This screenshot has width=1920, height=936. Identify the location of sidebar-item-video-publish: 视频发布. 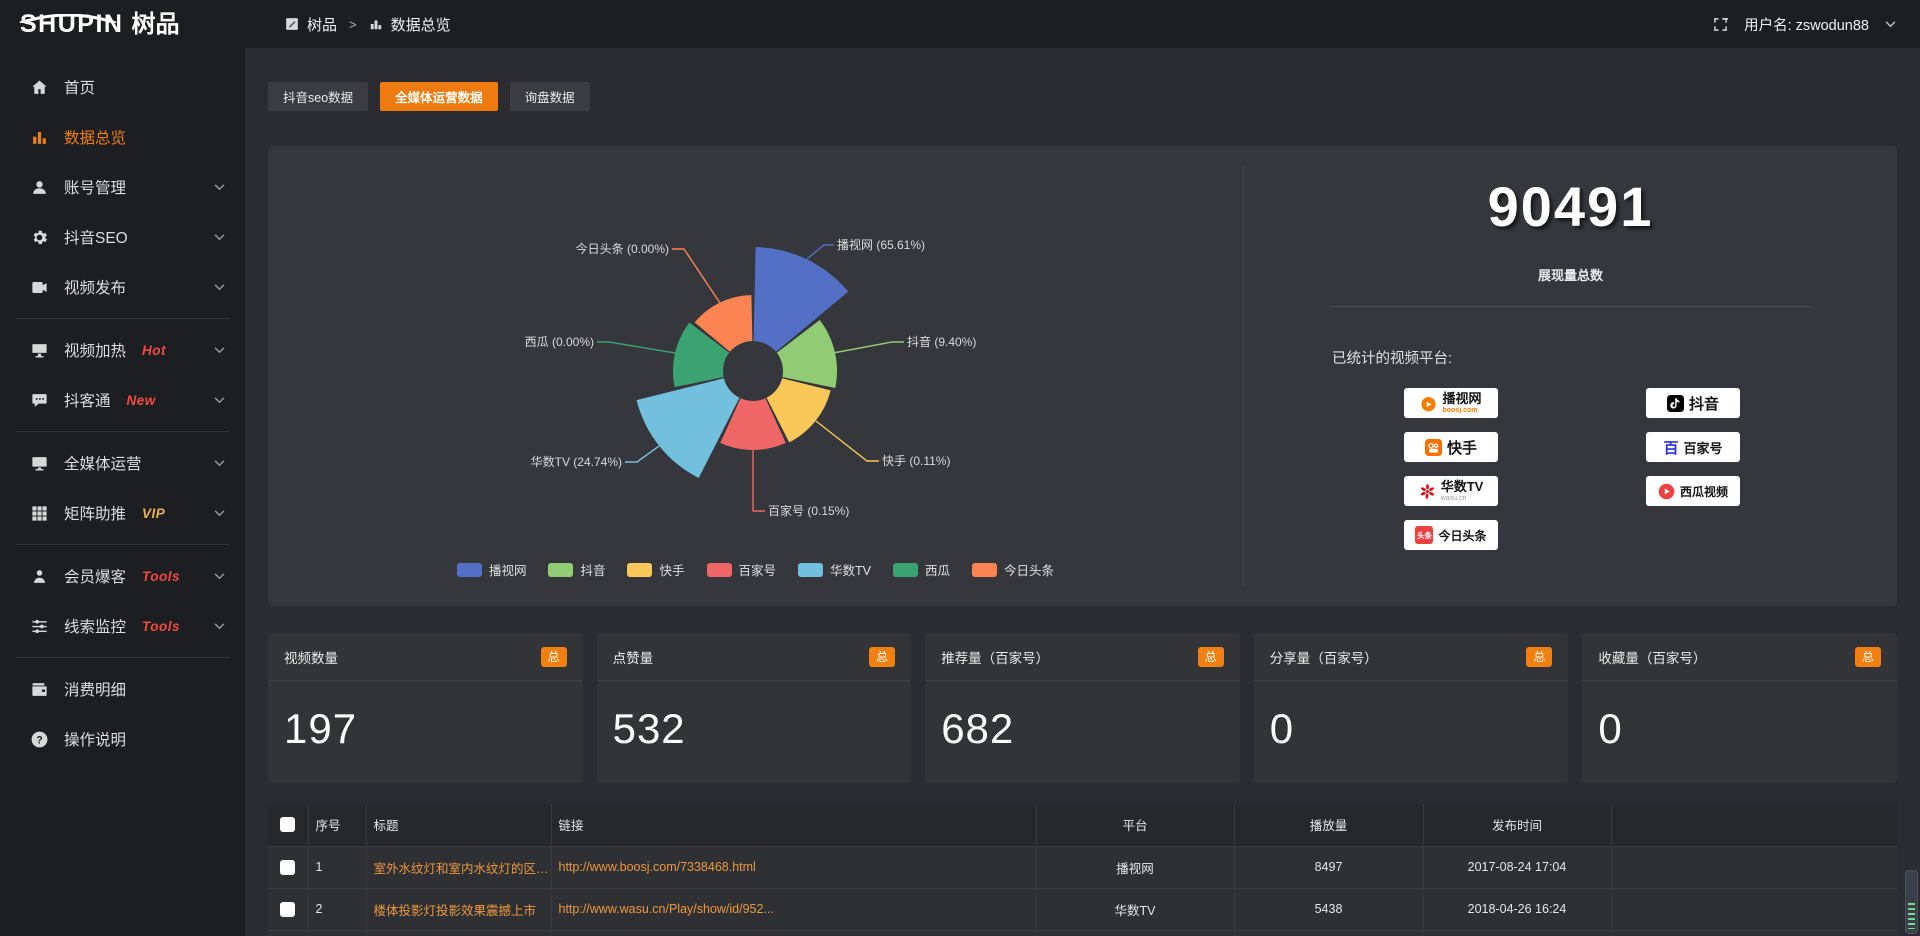
(122, 287).